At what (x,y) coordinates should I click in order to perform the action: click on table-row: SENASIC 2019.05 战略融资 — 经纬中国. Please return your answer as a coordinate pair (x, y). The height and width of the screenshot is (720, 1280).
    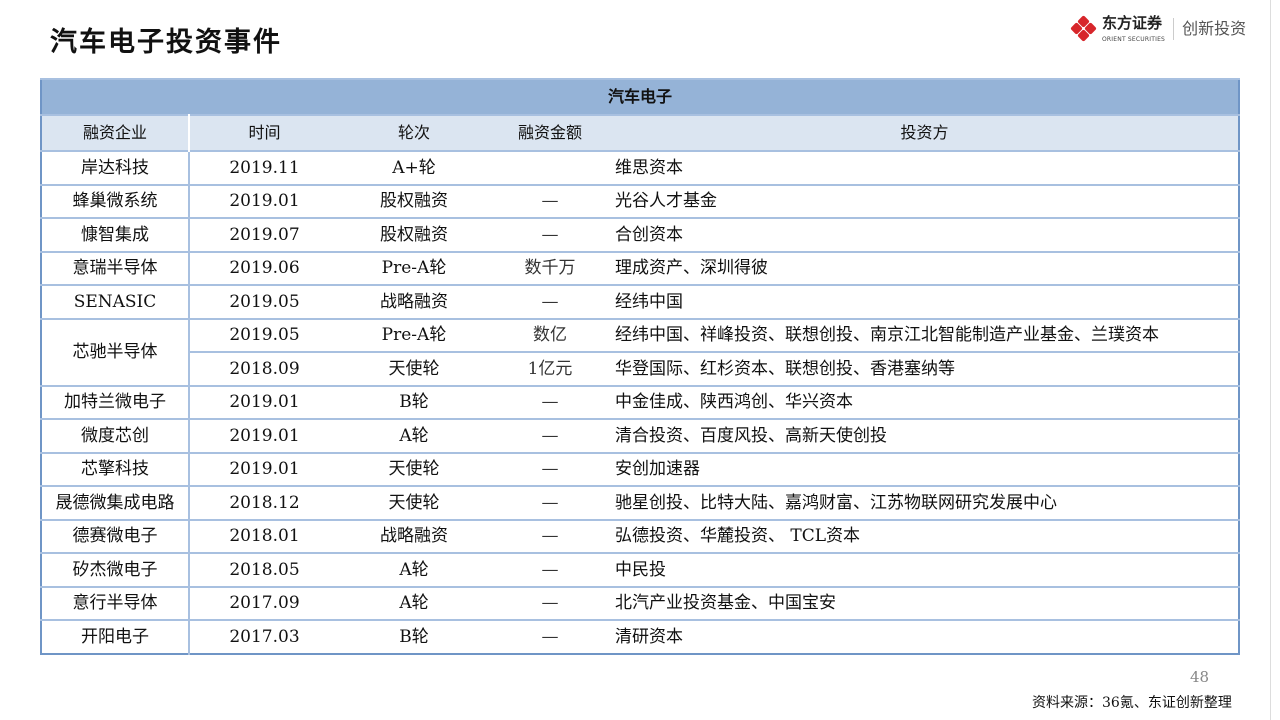
    Looking at the image, I should click on (640, 301).